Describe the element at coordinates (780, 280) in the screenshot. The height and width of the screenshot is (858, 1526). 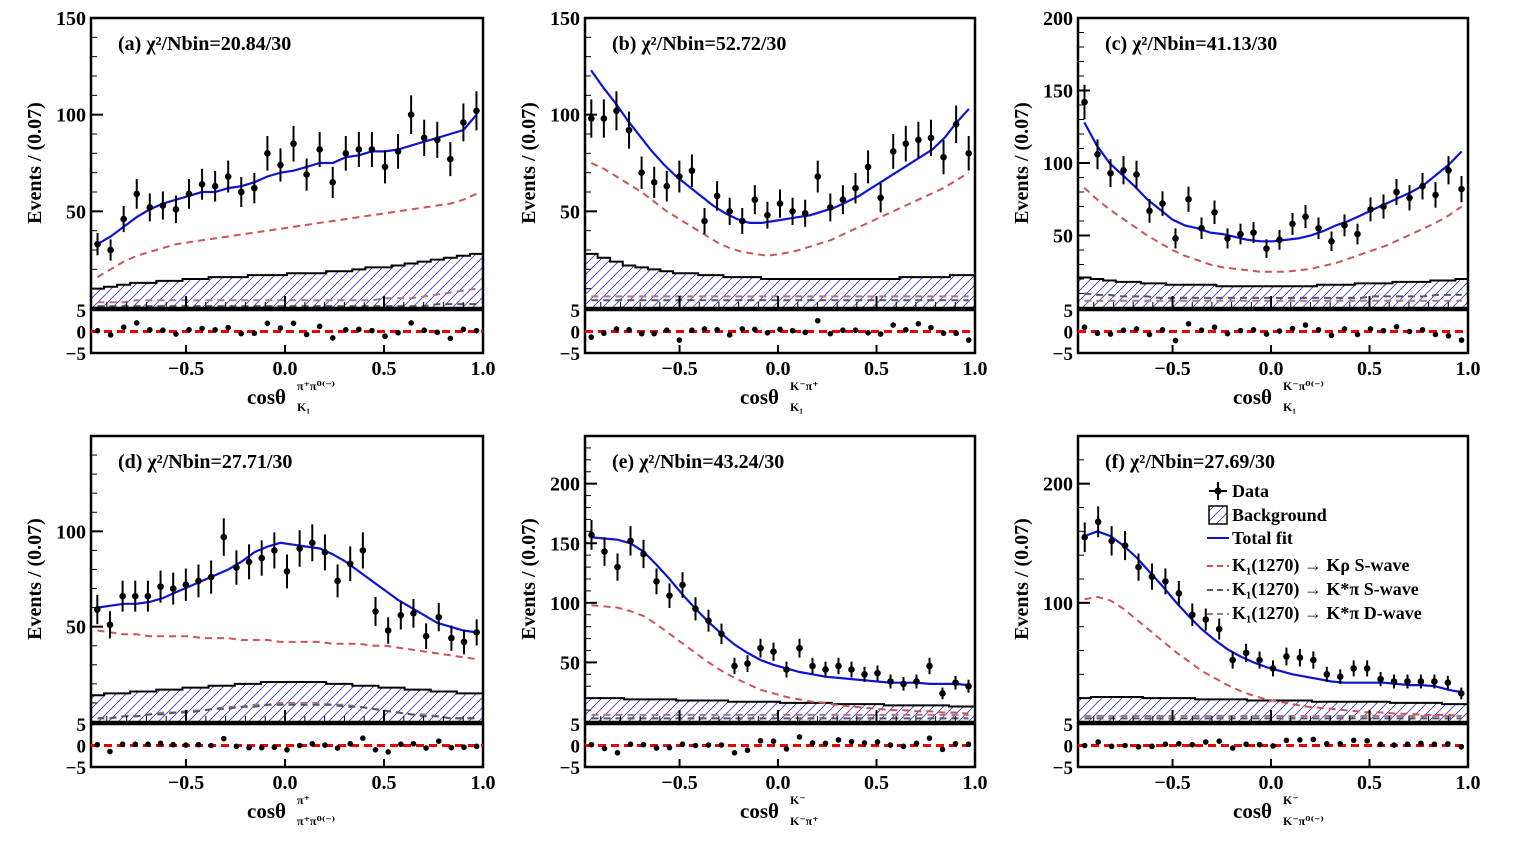
I see `background-histogram` at that location.